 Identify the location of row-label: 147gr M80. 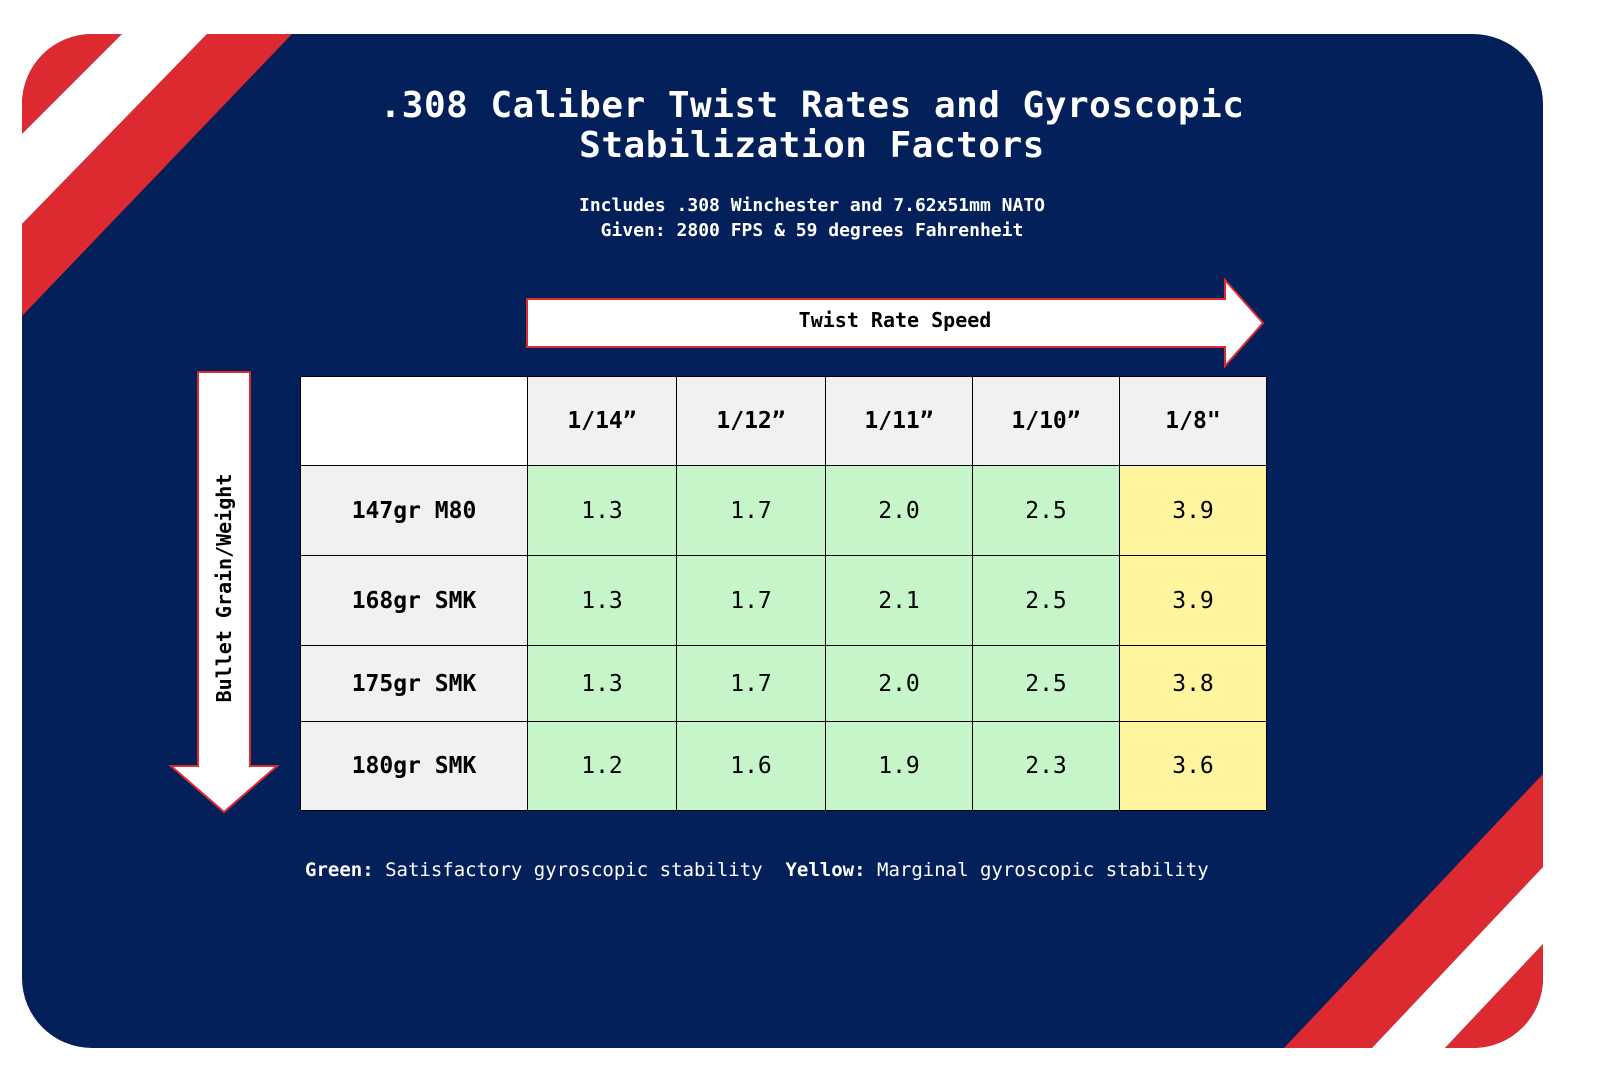
(414, 510).